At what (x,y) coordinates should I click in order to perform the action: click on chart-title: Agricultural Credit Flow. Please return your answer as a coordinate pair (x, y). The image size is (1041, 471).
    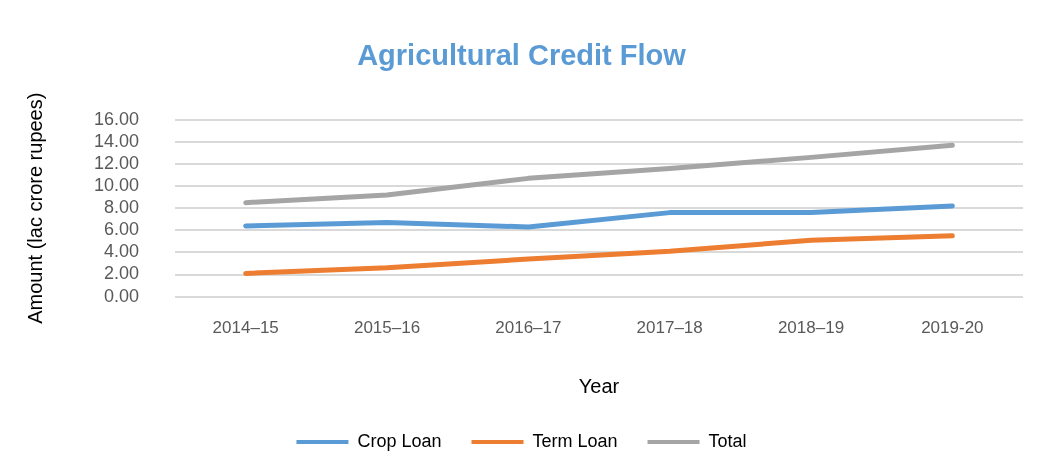
    Looking at the image, I should click on (522, 55).